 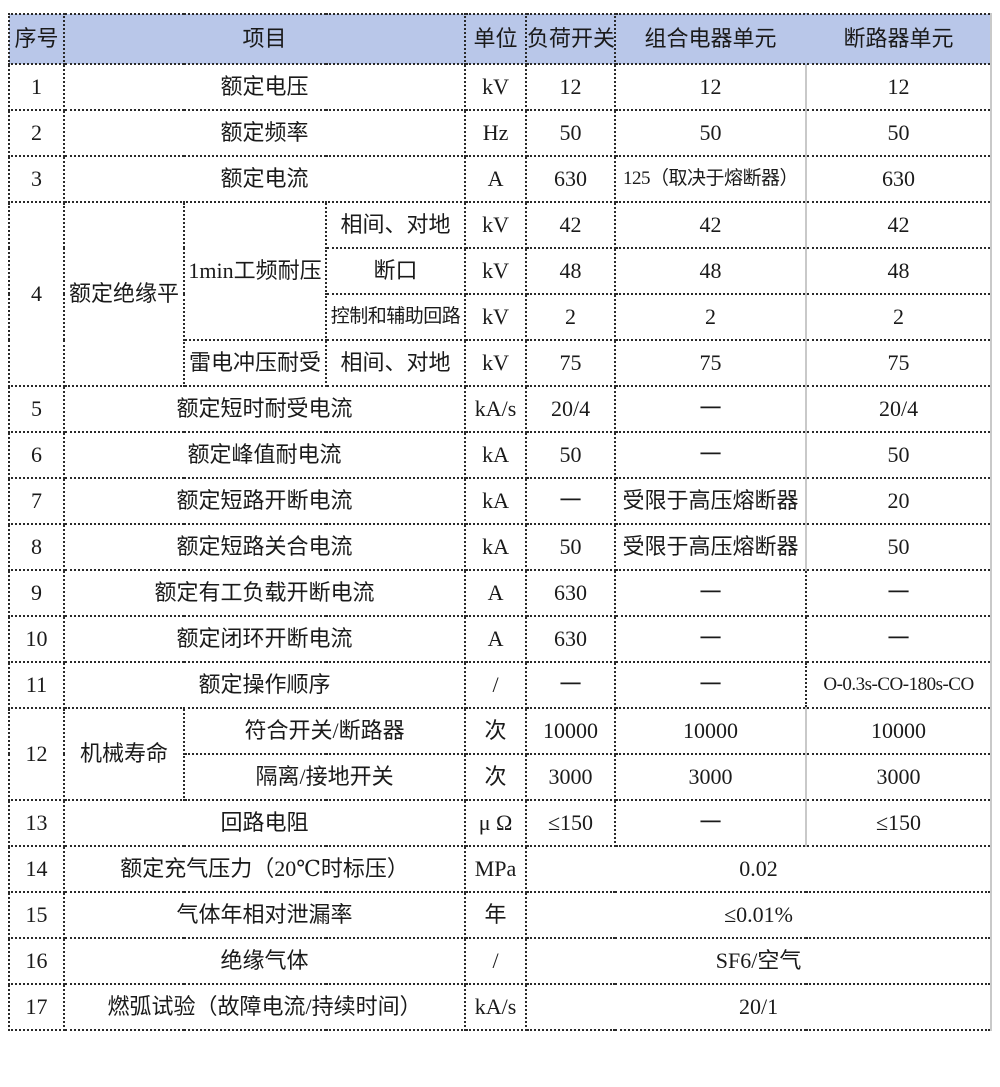 I want to click on column-header: 序号, so click(x=36, y=39).